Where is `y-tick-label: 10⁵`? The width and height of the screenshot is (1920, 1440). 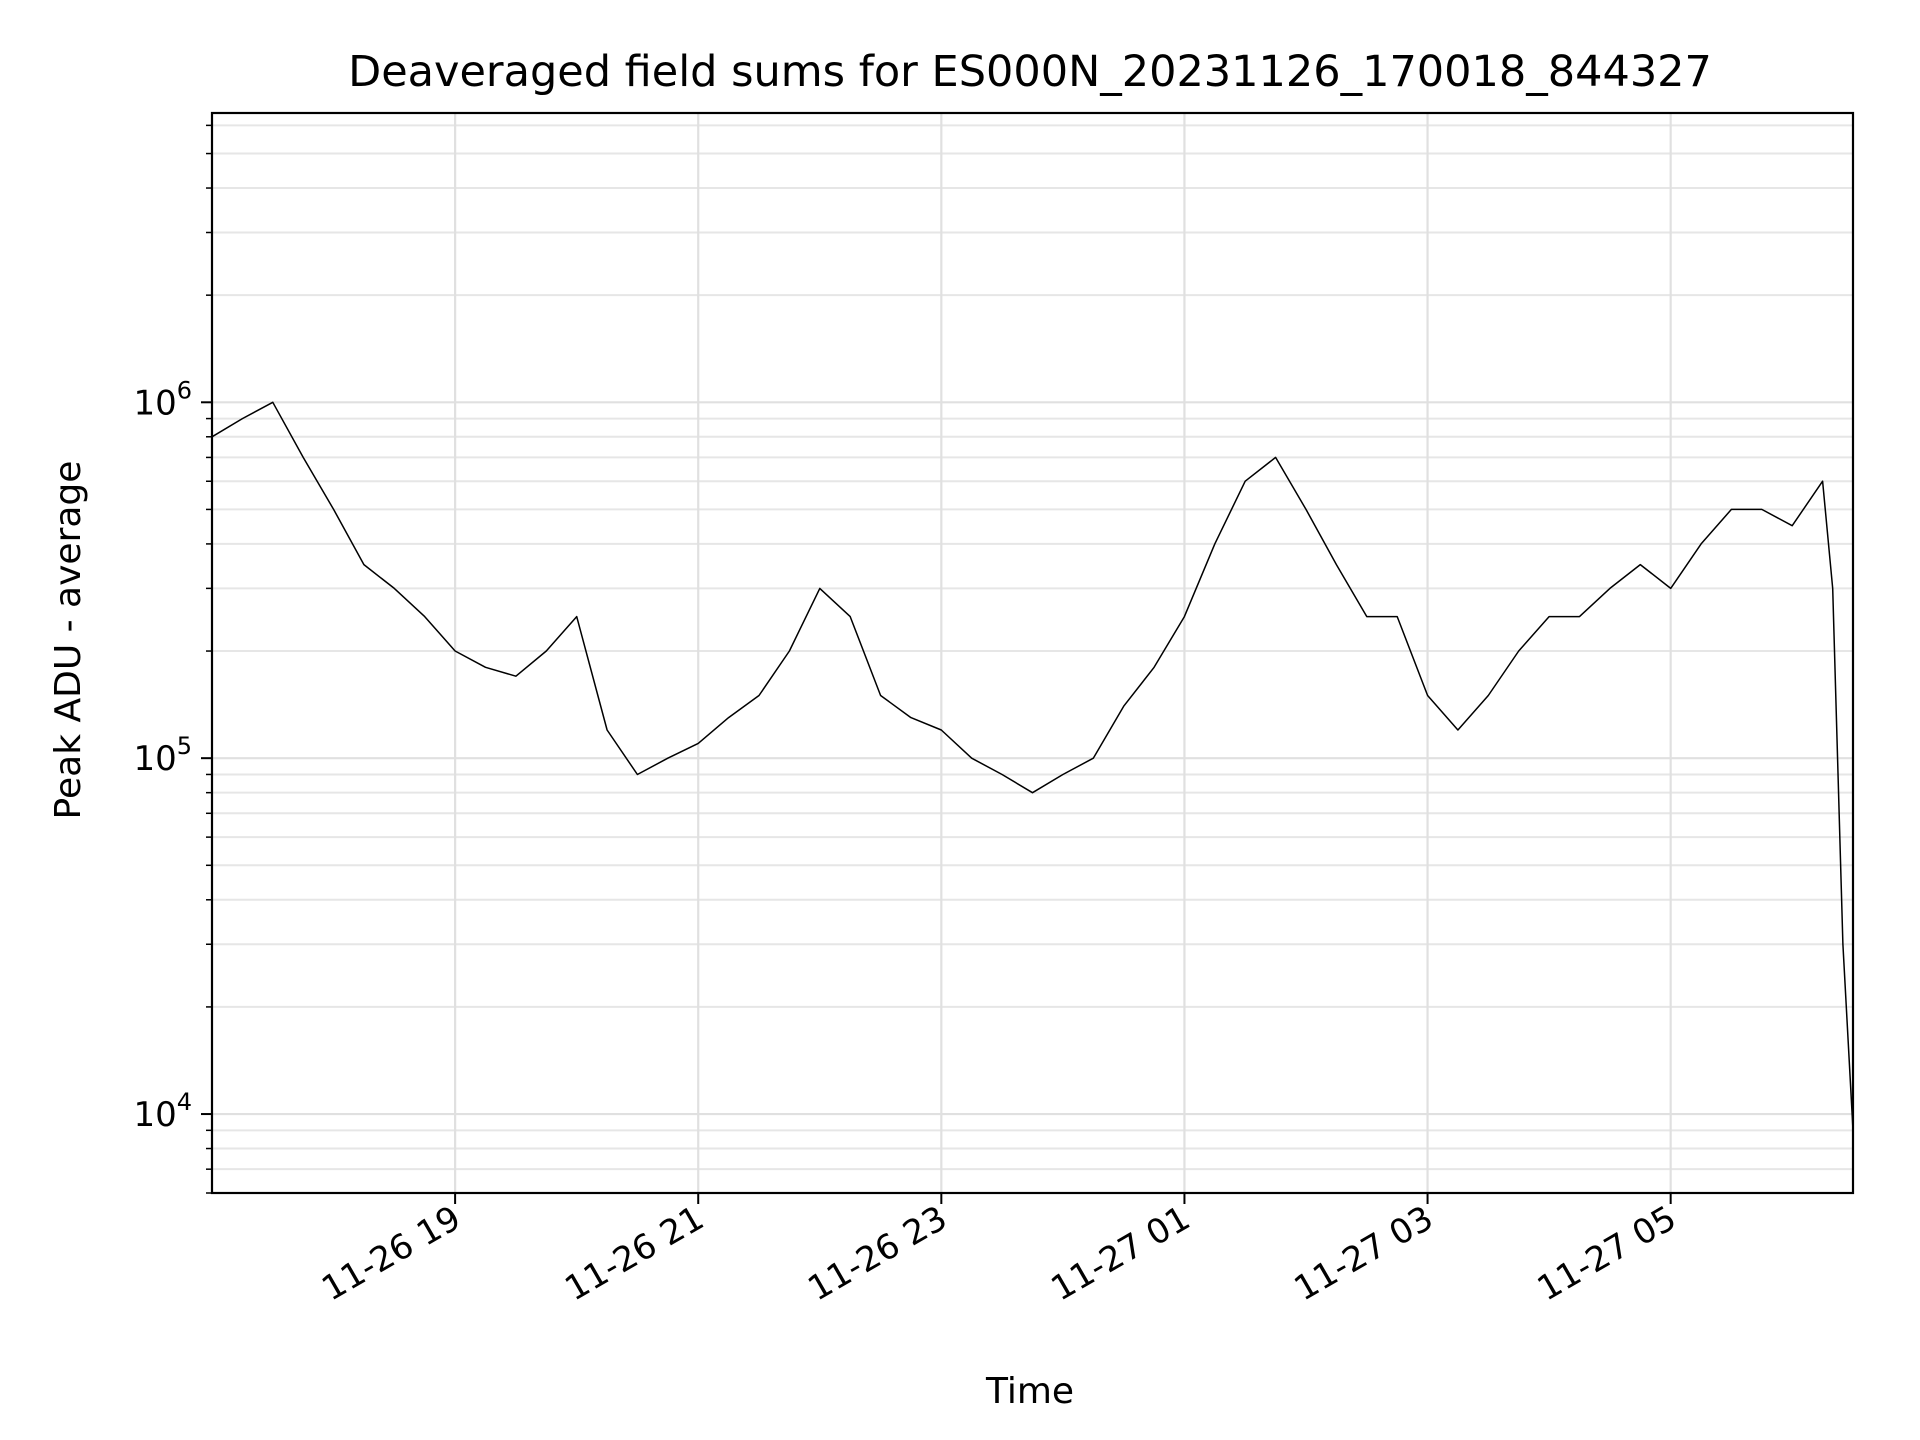 y-tick-label: 10⁵ is located at coordinates (162, 755).